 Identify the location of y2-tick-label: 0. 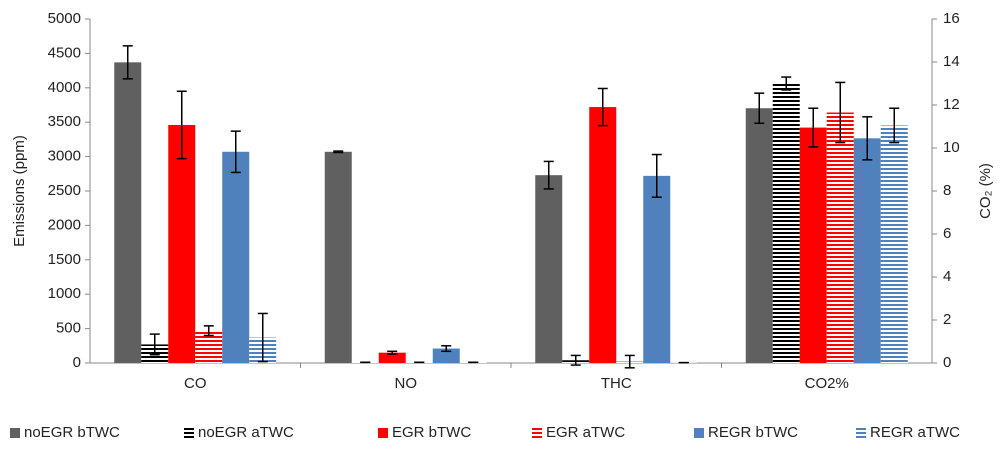
(947, 362).